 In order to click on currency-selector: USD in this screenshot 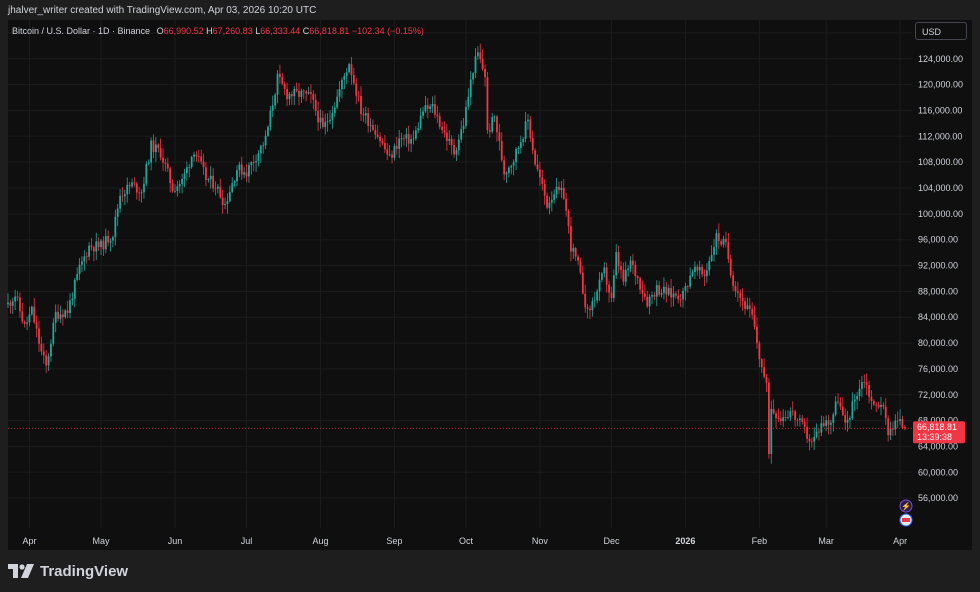, I will do `click(941, 31)`.